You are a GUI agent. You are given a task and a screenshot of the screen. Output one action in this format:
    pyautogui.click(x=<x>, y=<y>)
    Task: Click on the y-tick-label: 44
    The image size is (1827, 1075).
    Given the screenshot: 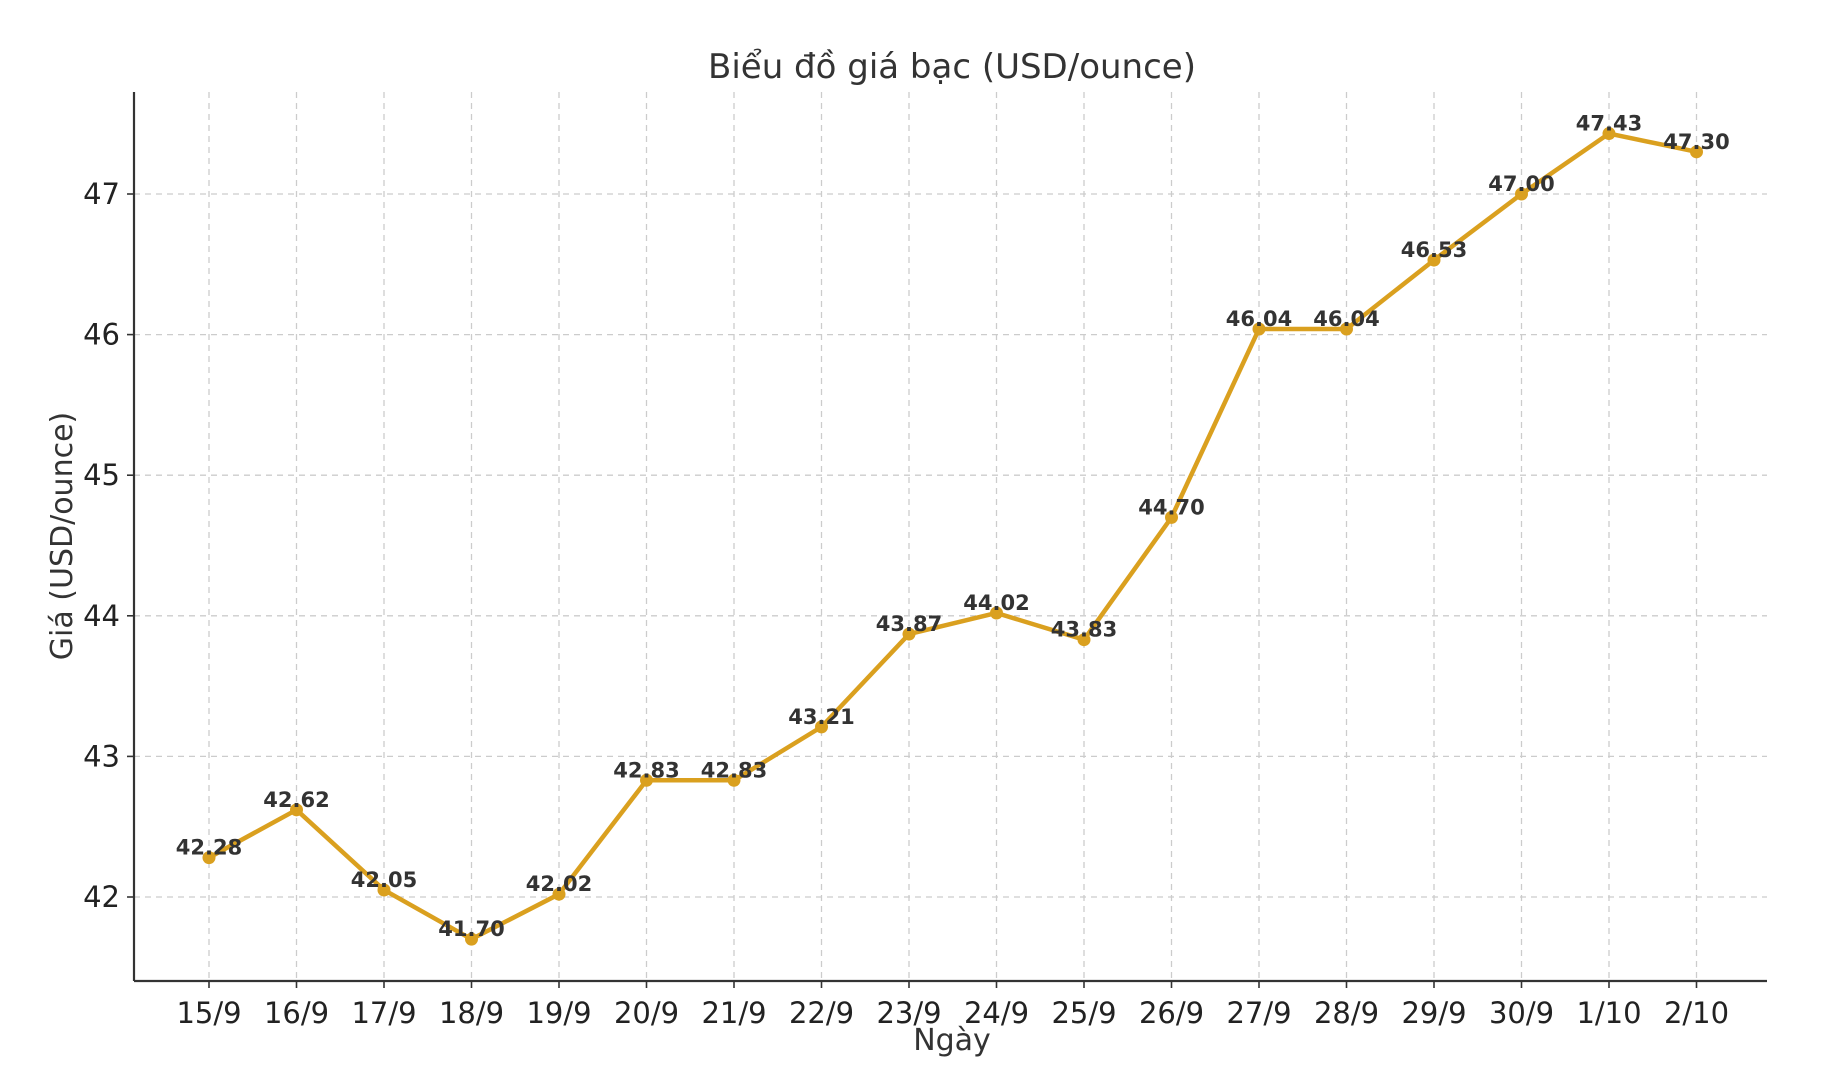 What is the action you would take?
    pyautogui.click(x=101, y=616)
    